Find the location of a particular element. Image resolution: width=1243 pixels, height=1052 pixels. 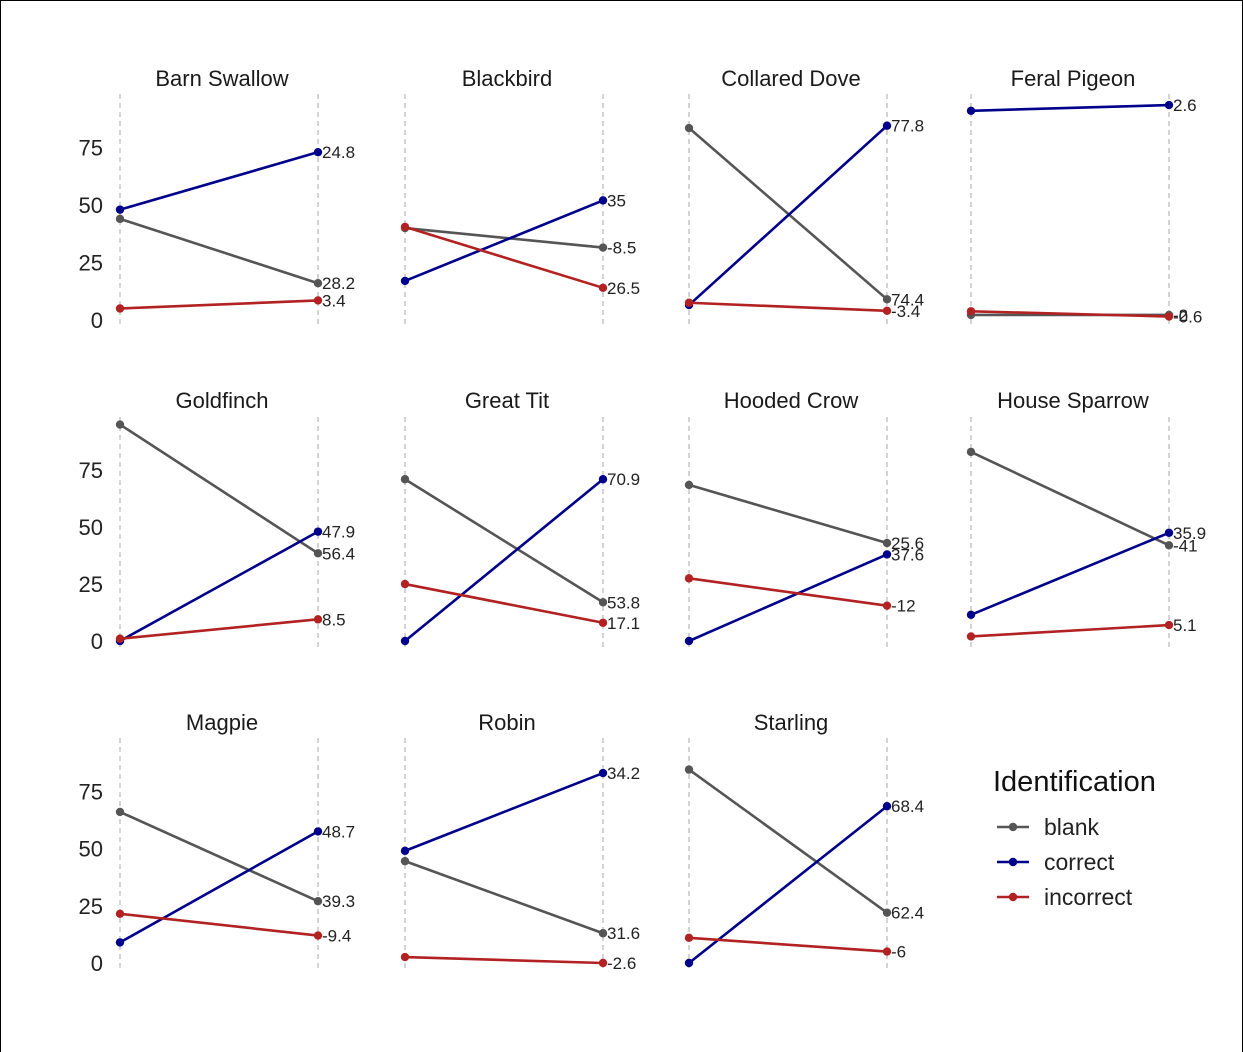

value-label-blank: 62.4 is located at coordinates (907, 913).